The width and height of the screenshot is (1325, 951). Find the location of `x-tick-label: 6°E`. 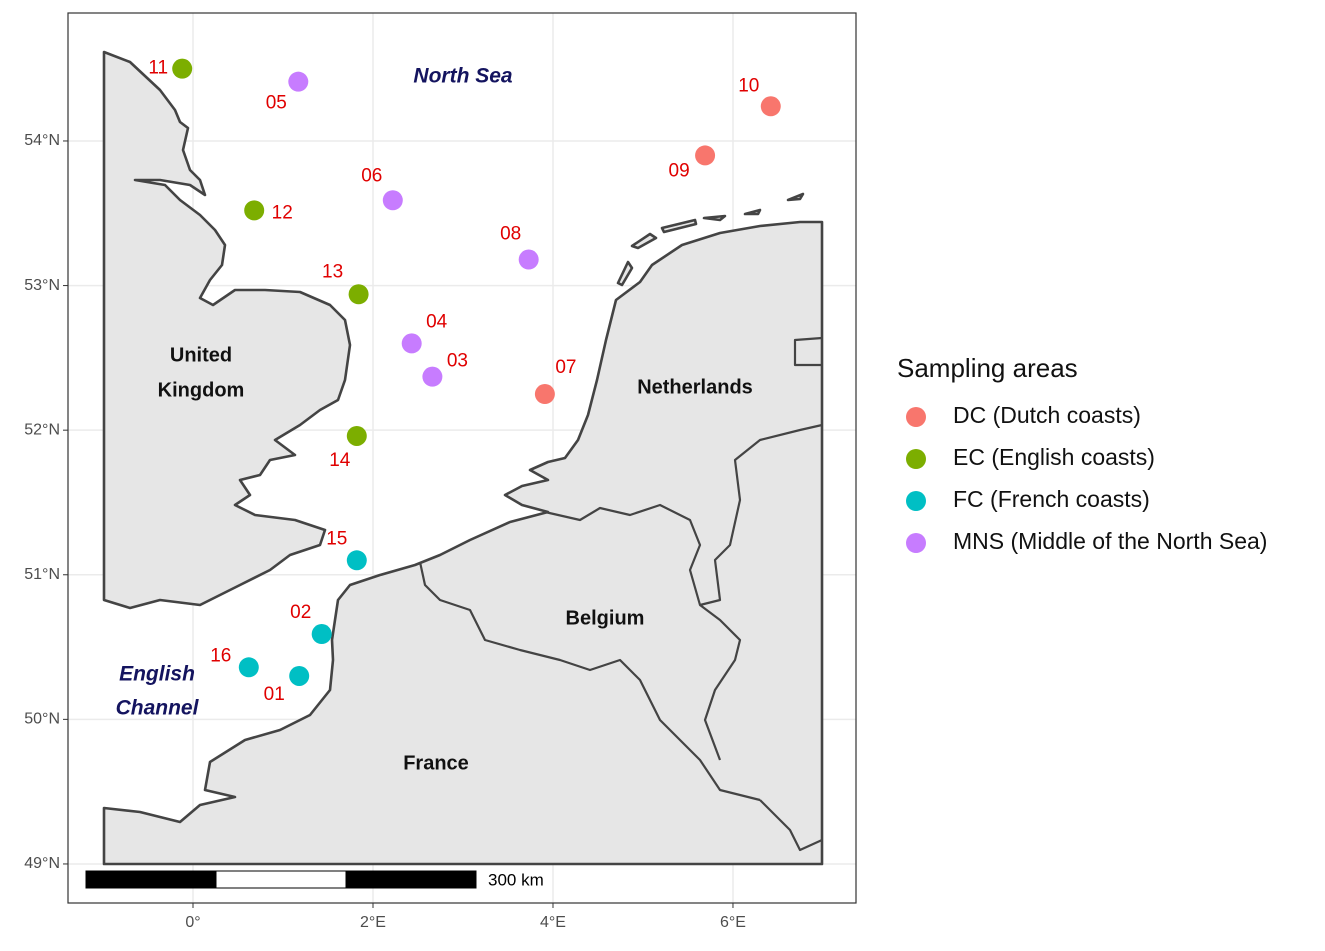

x-tick-label: 6°E is located at coordinates (733, 922).